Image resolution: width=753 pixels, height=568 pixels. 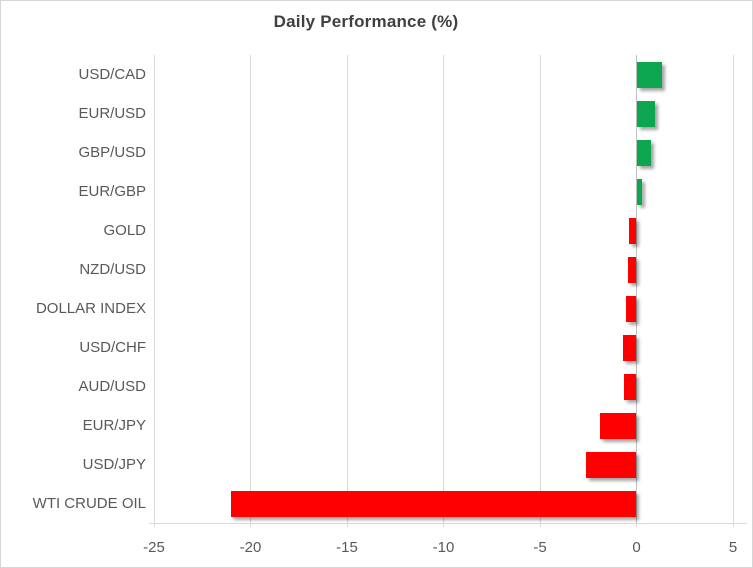 I want to click on gridline--20, so click(x=250, y=291).